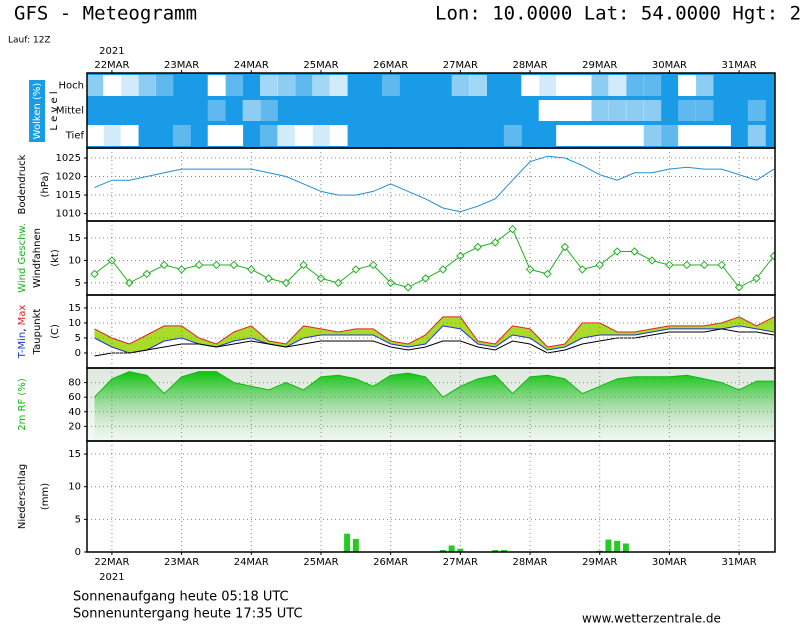  I want to click on y-axis-label-part: Wind Geschw., so click(22, 258).